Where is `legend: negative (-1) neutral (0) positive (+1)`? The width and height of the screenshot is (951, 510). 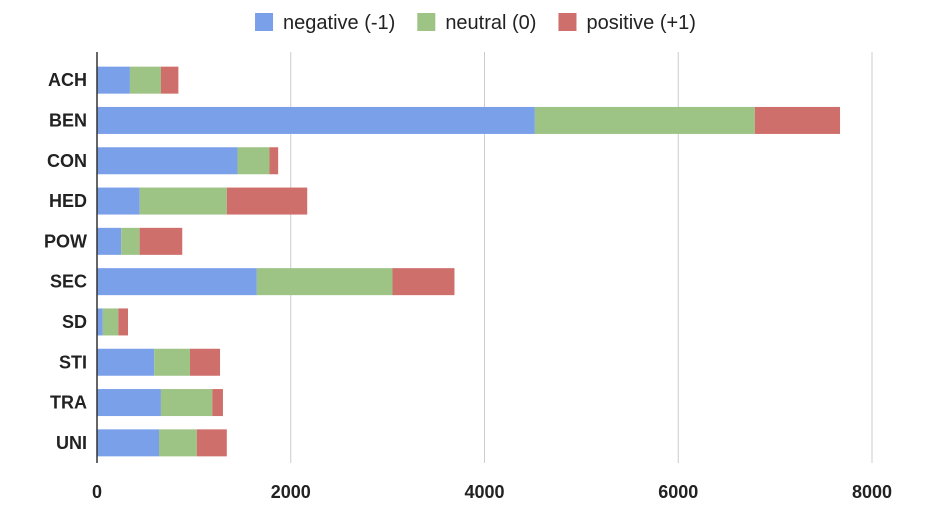
legend: negative (-1) neutral (0) positive (+1) is located at coordinates (475, 23).